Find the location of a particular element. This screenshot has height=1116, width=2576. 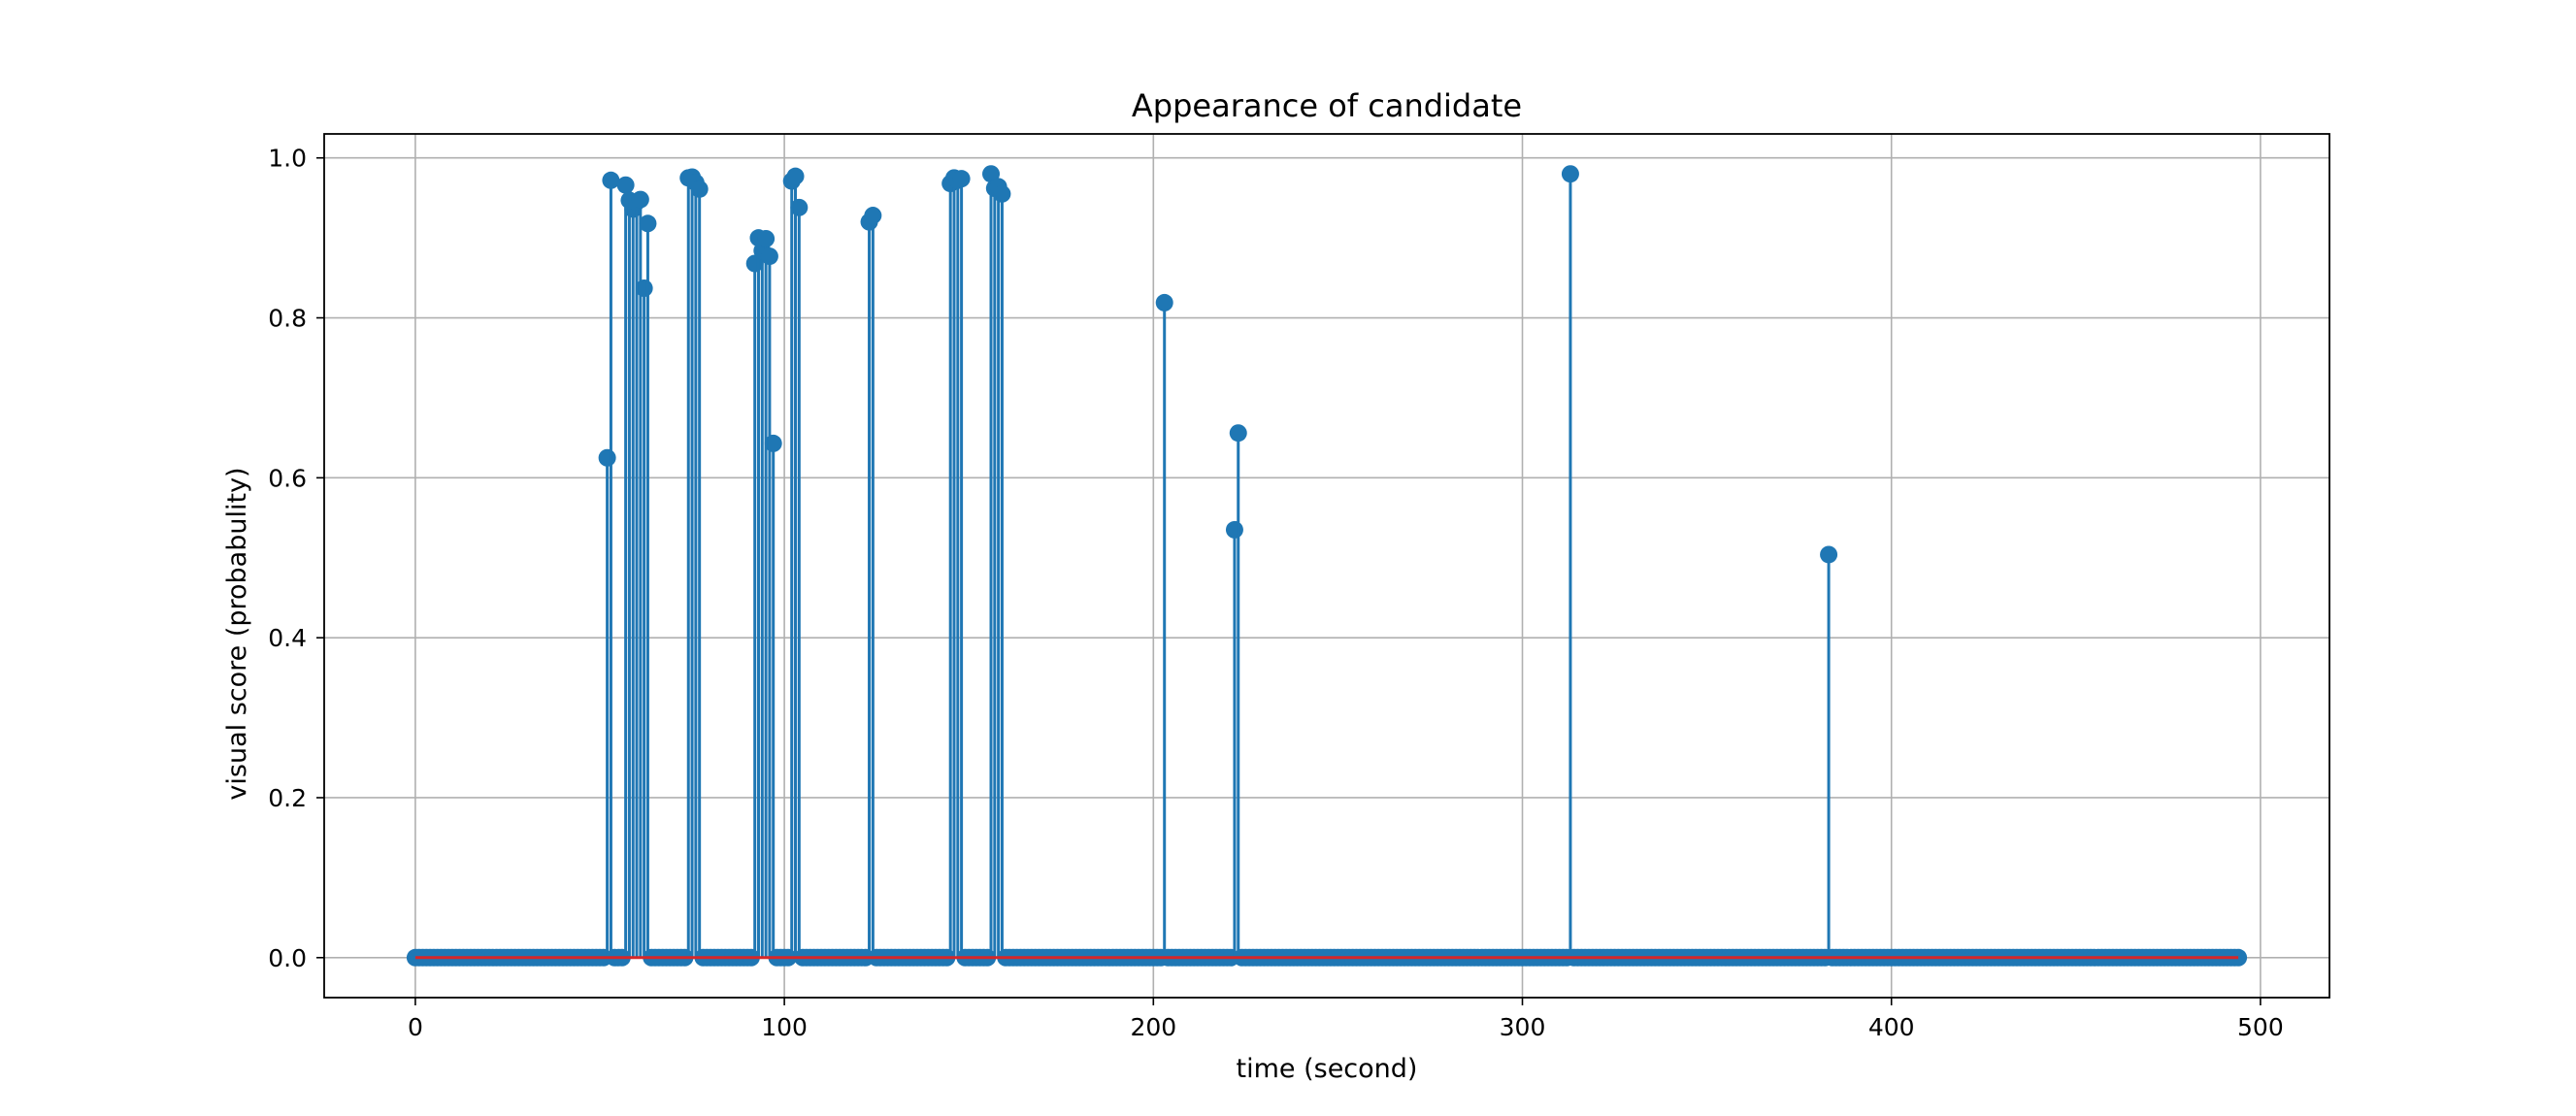

y-tick-label: 0.8 is located at coordinates (287, 319).